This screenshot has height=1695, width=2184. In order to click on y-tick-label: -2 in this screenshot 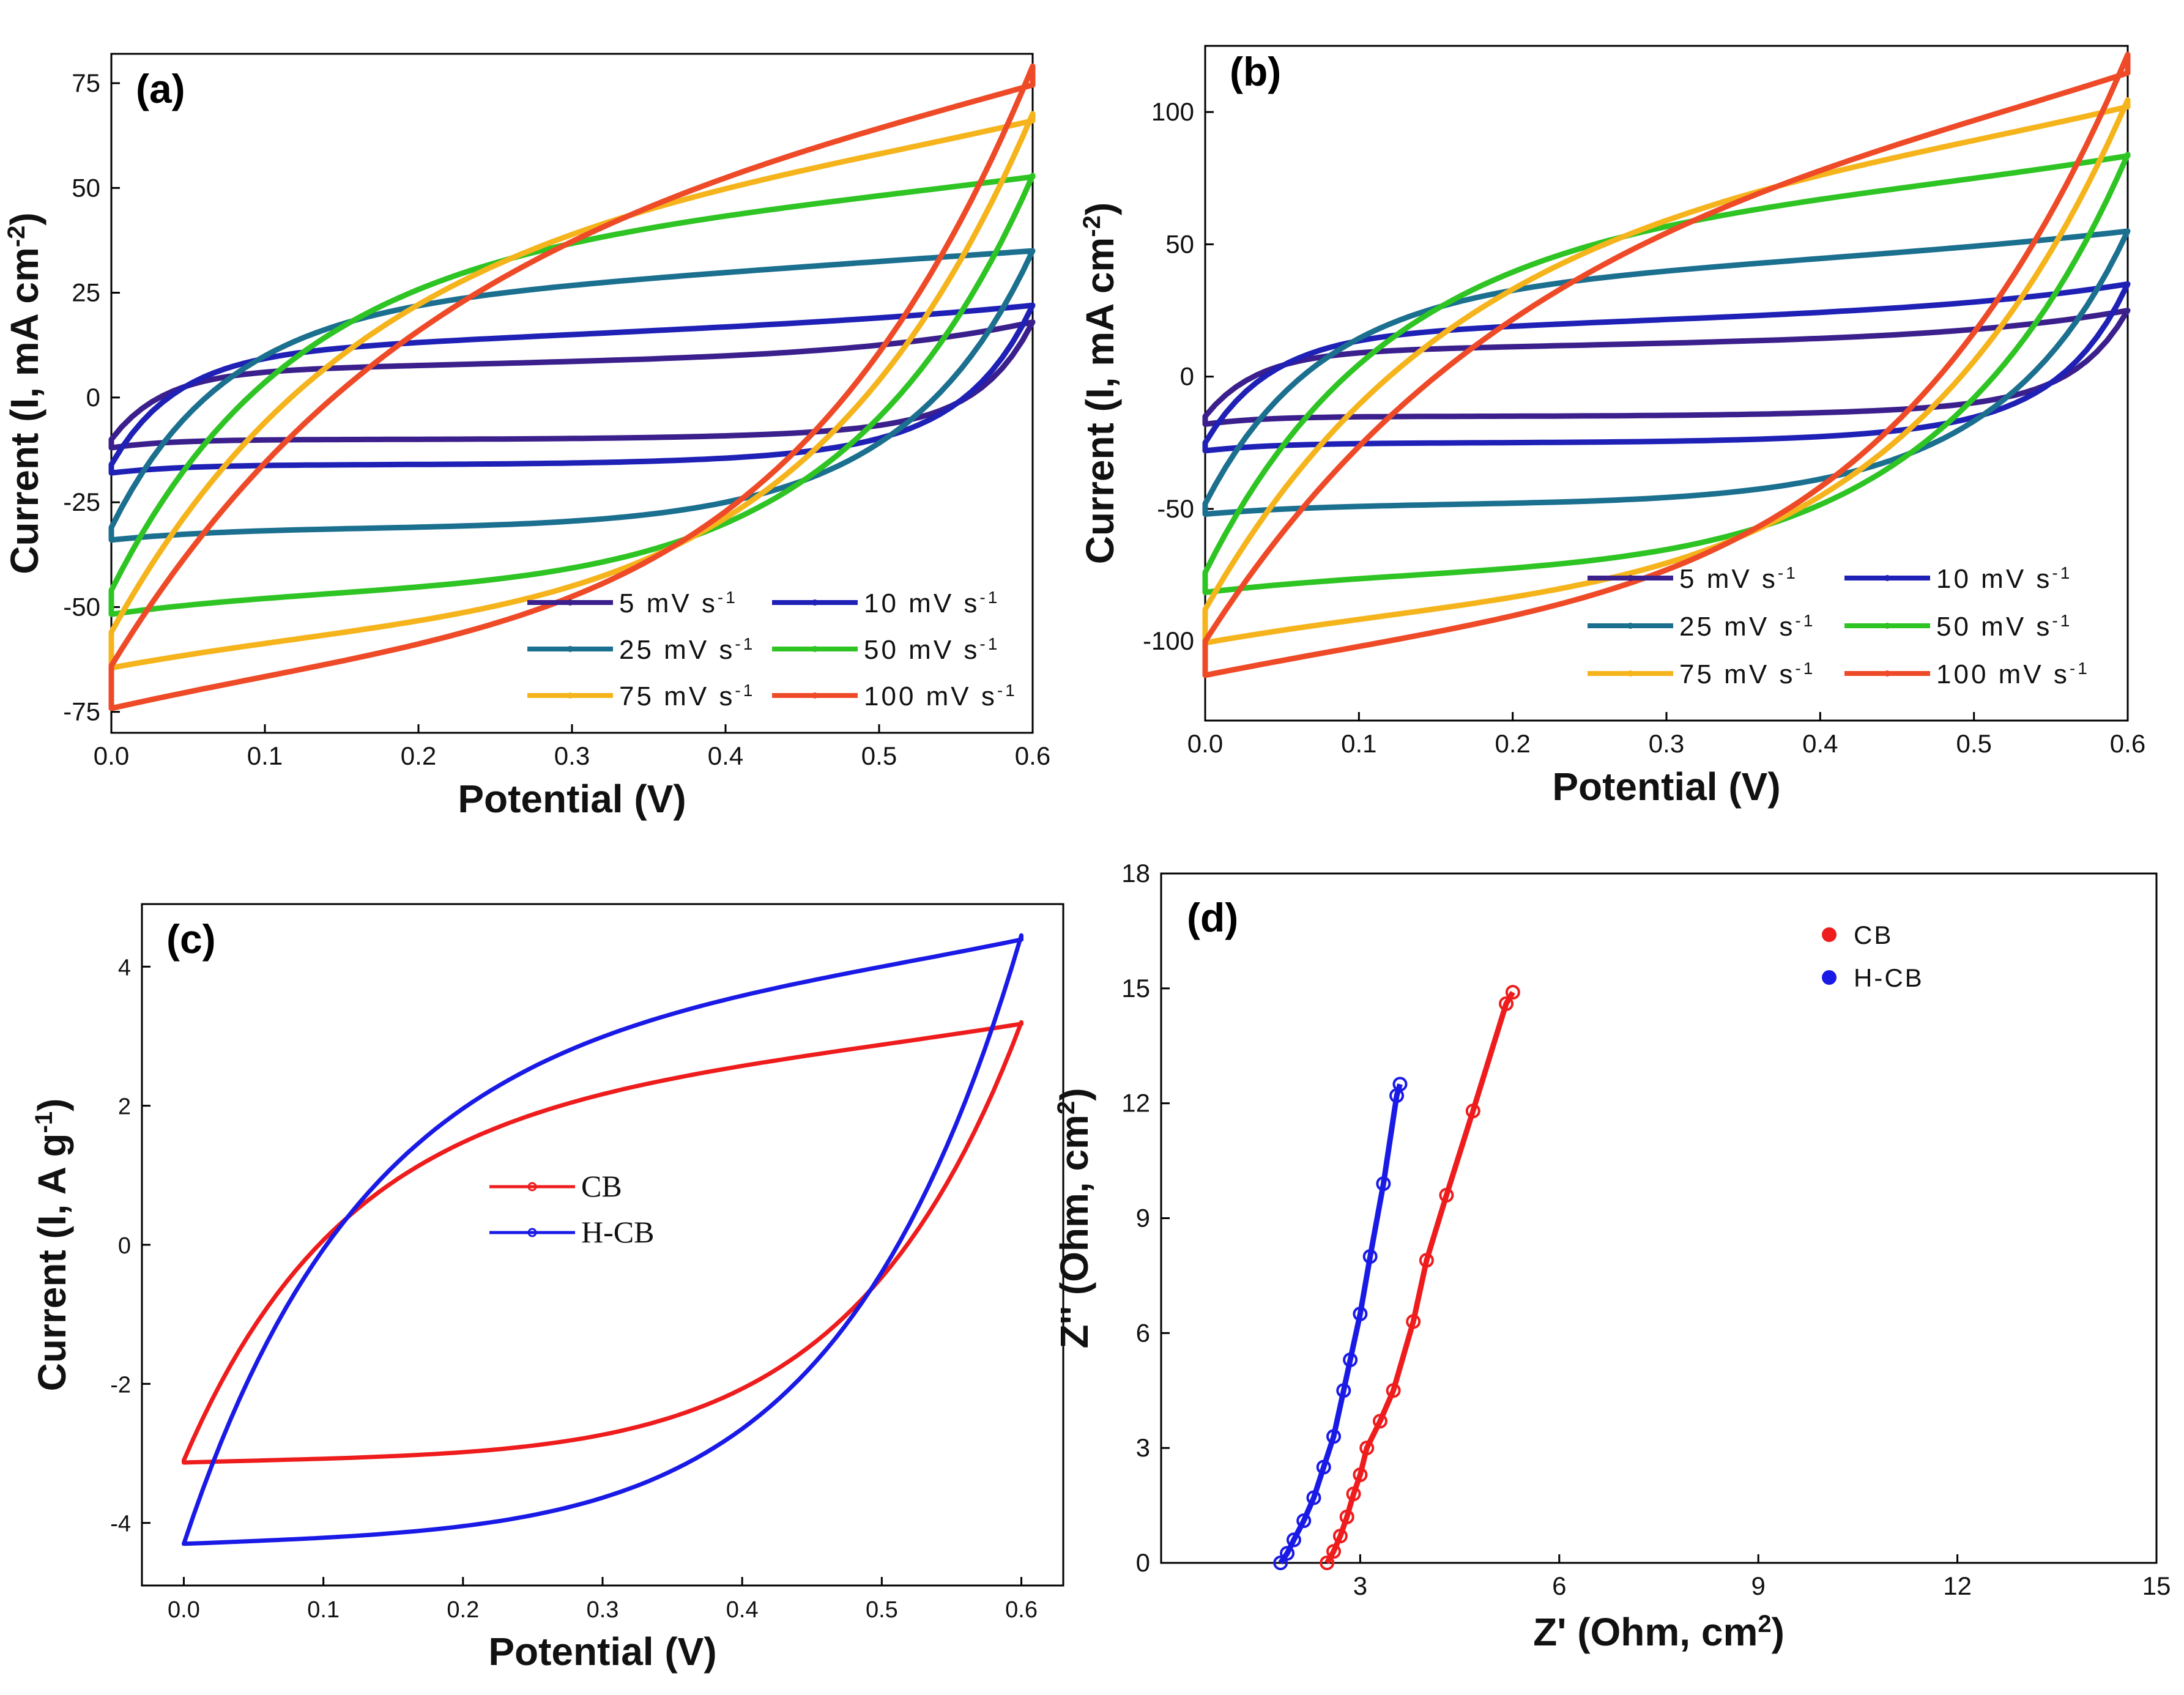, I will do `click(120, 1385)`.